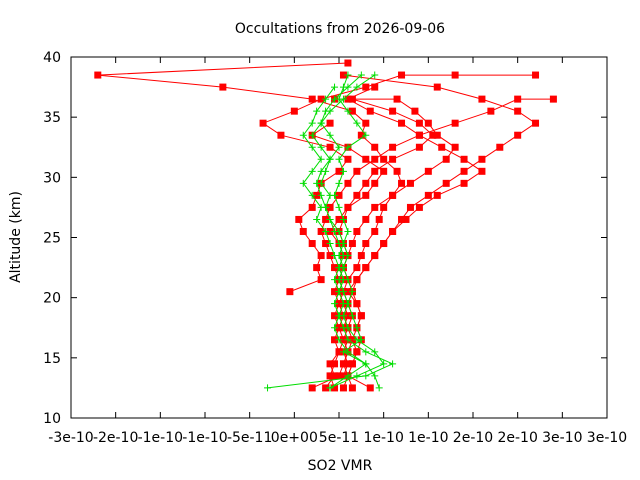  I want to click on x-tick-label: -1e-10, so click(160, 438).